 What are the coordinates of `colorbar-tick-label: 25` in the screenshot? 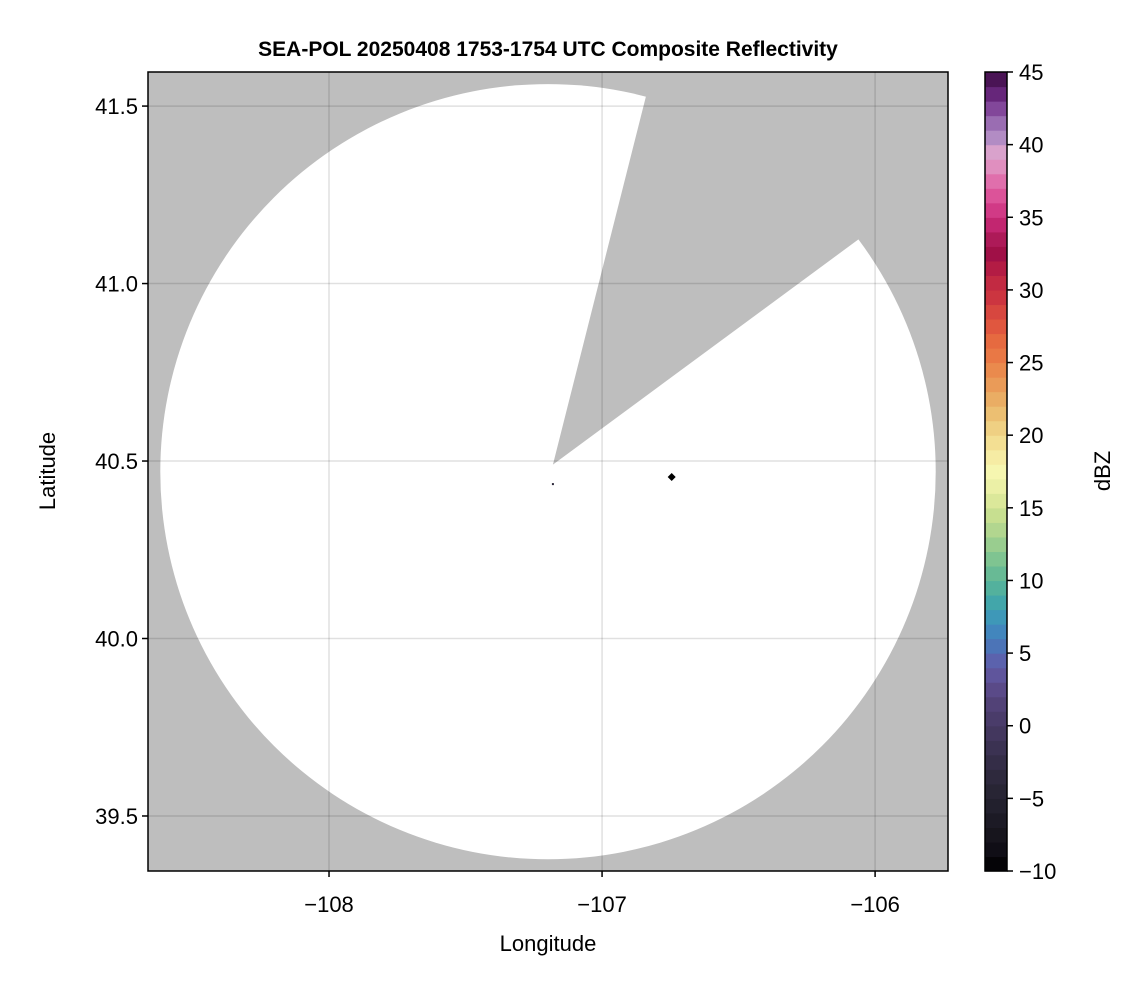 It's located at (1031, 363).